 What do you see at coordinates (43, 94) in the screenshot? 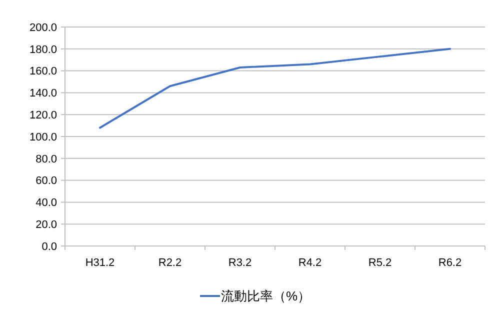
I see `y-tick-label: 140.0` at bounding box center [43, 94].